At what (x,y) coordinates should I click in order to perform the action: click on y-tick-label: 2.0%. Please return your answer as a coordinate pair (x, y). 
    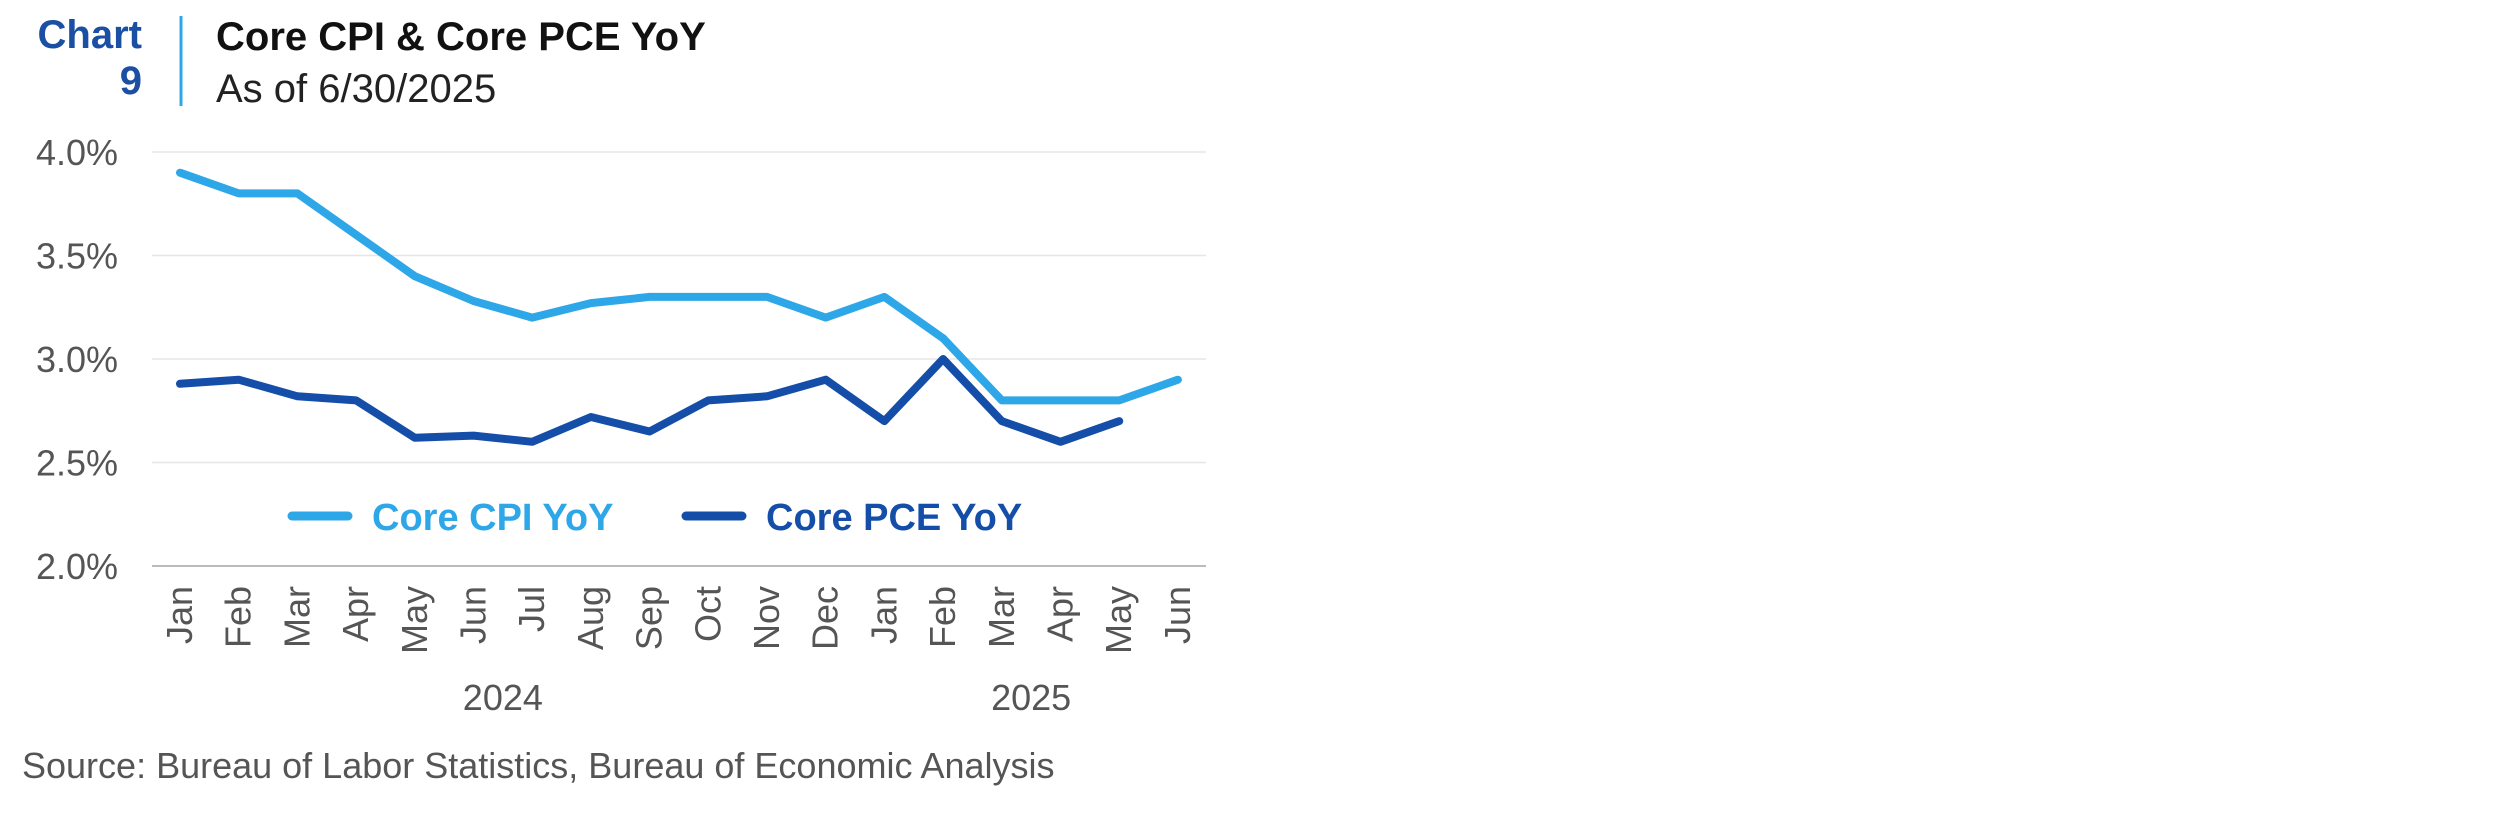
    Looking at the image, I should click on (77, 566).